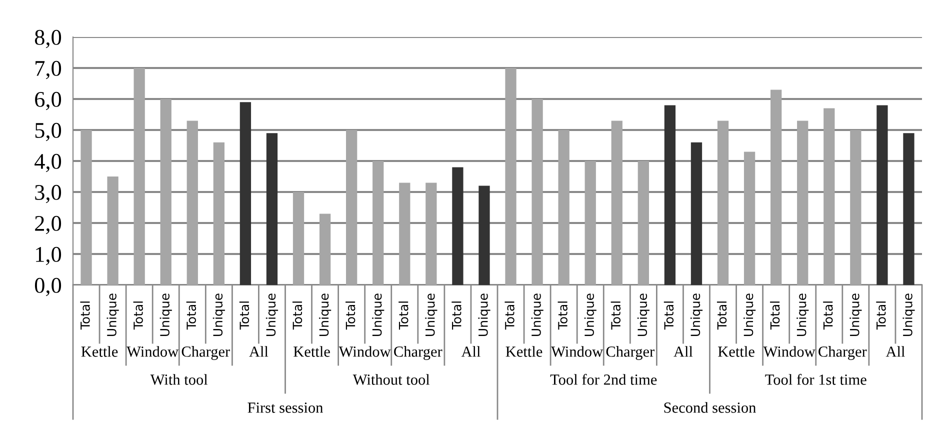  I want to click on text: Without tool, so click(391, 379).